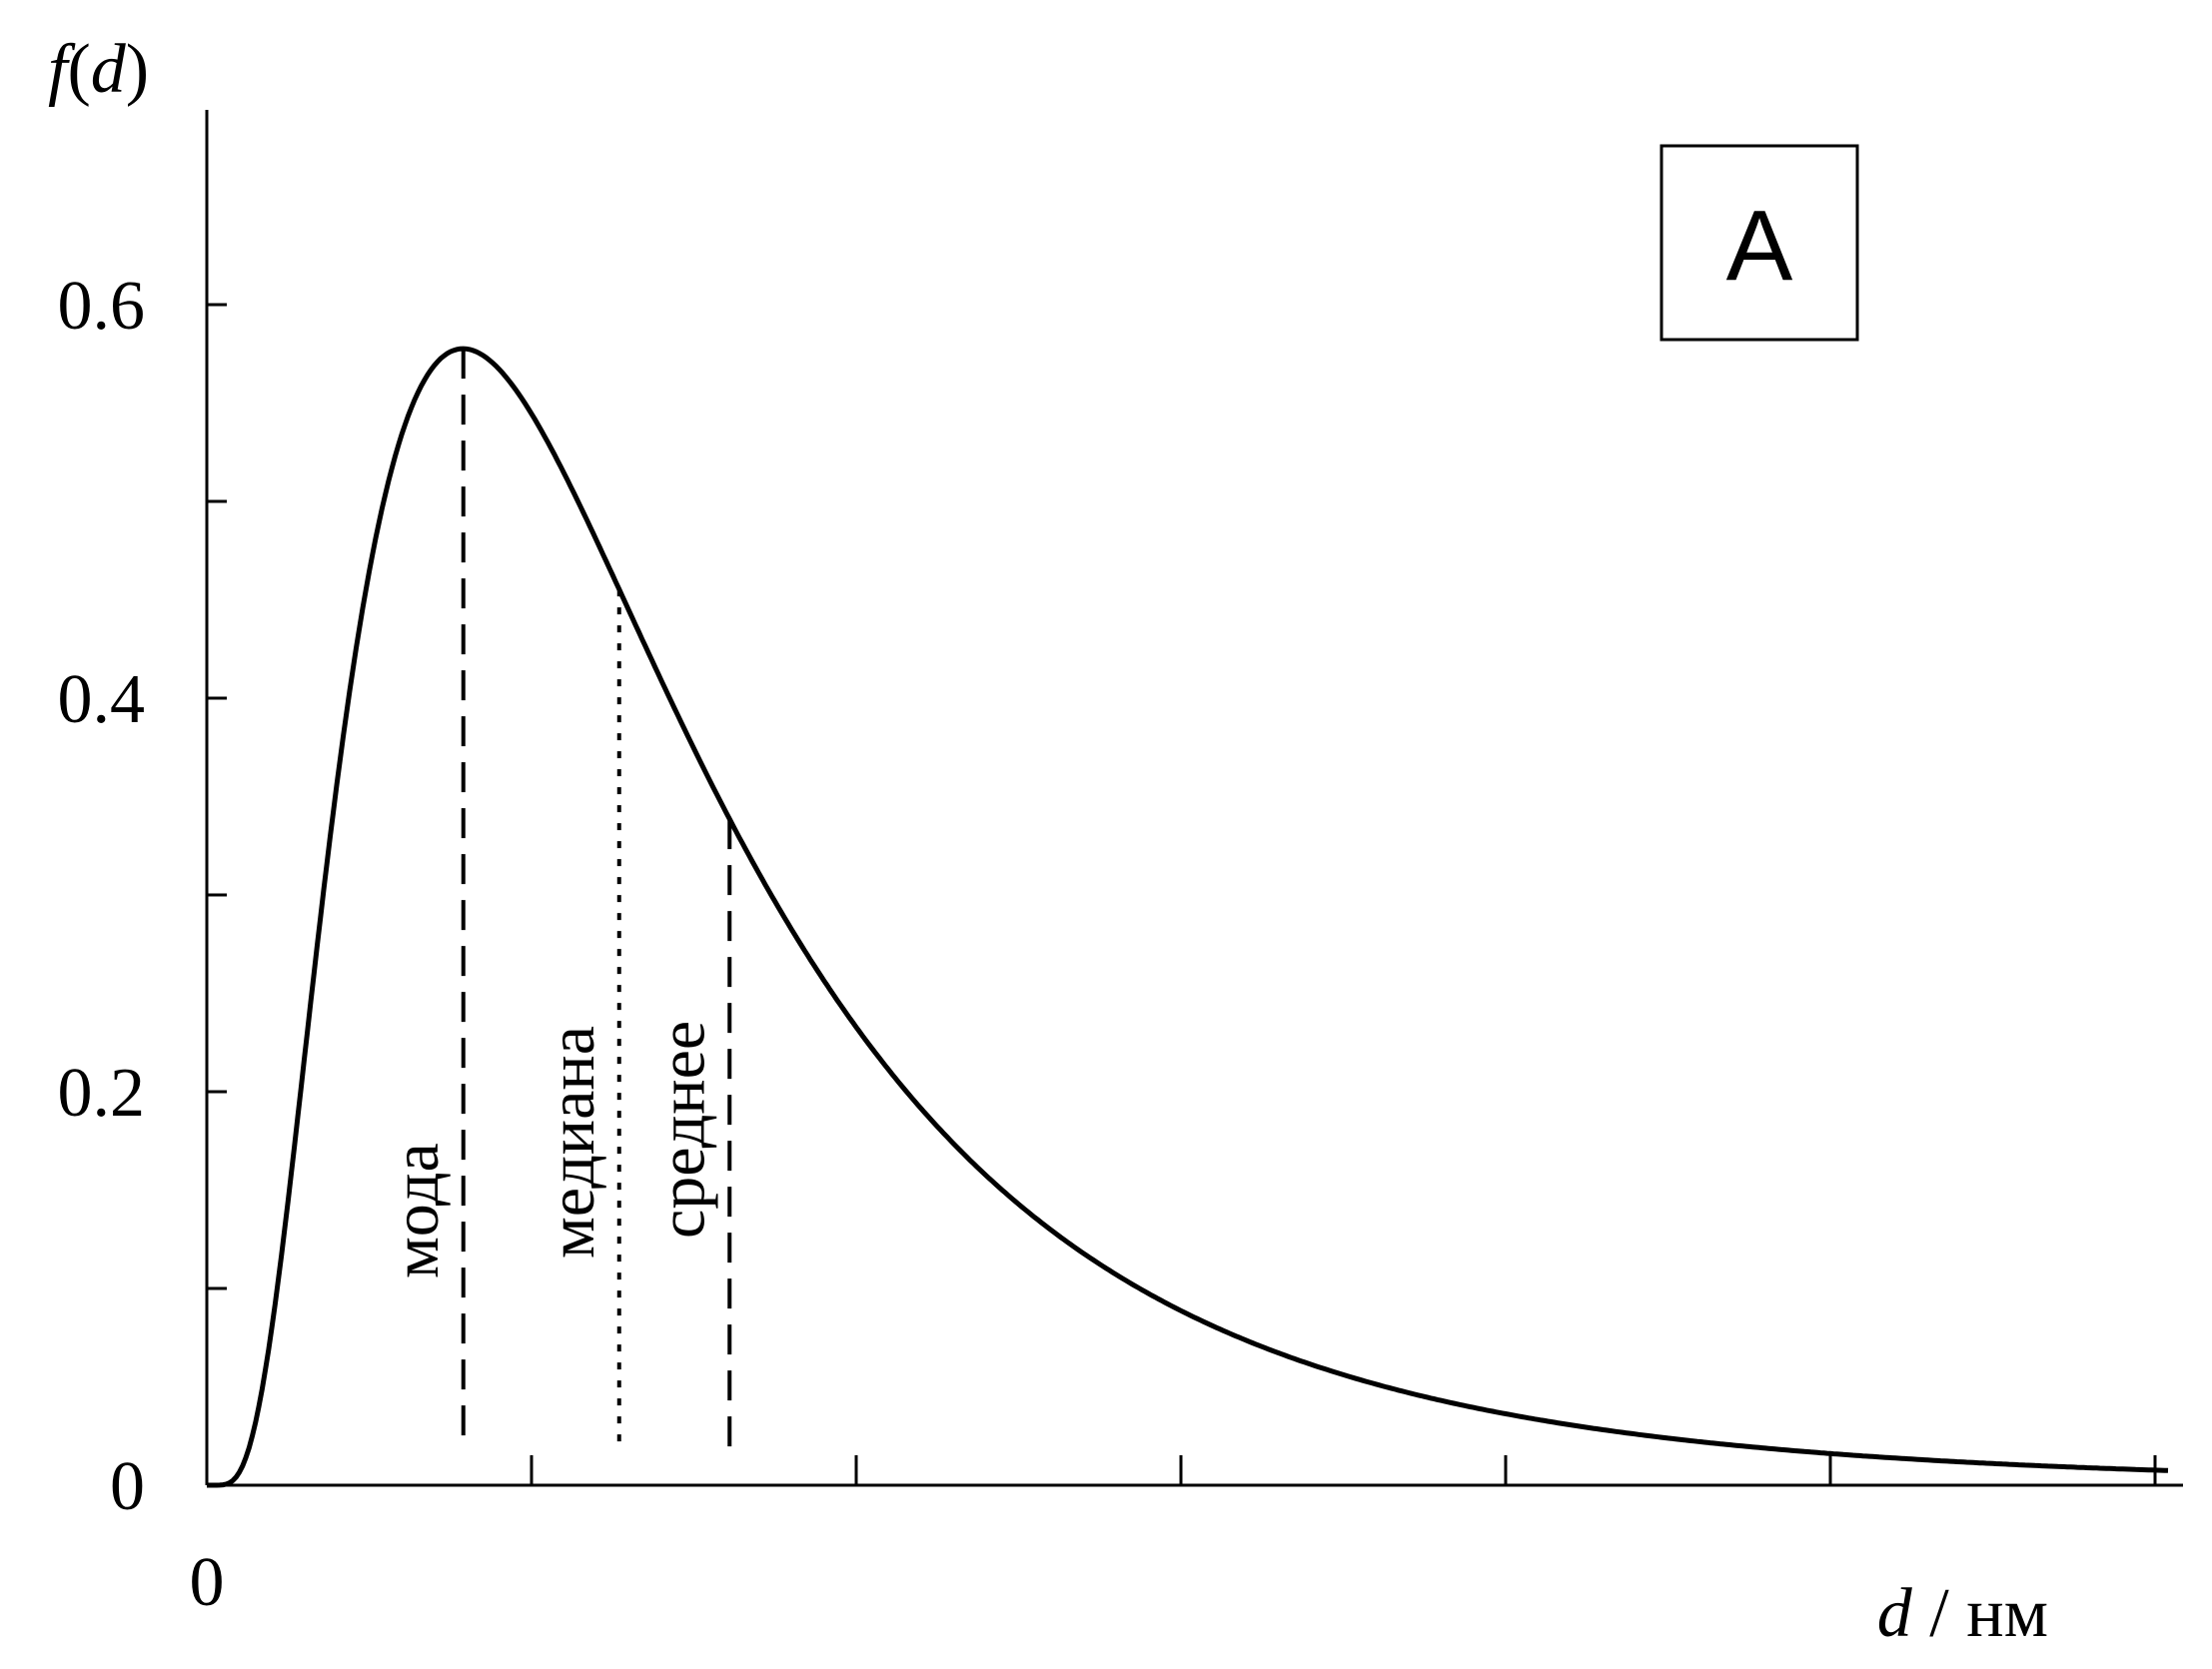 The image size is (2212, 1669). What do you see at coordinates (102, 306) in the screenshot?
I see `y-tick-label: 0.6` at bounding box center [102, 306].